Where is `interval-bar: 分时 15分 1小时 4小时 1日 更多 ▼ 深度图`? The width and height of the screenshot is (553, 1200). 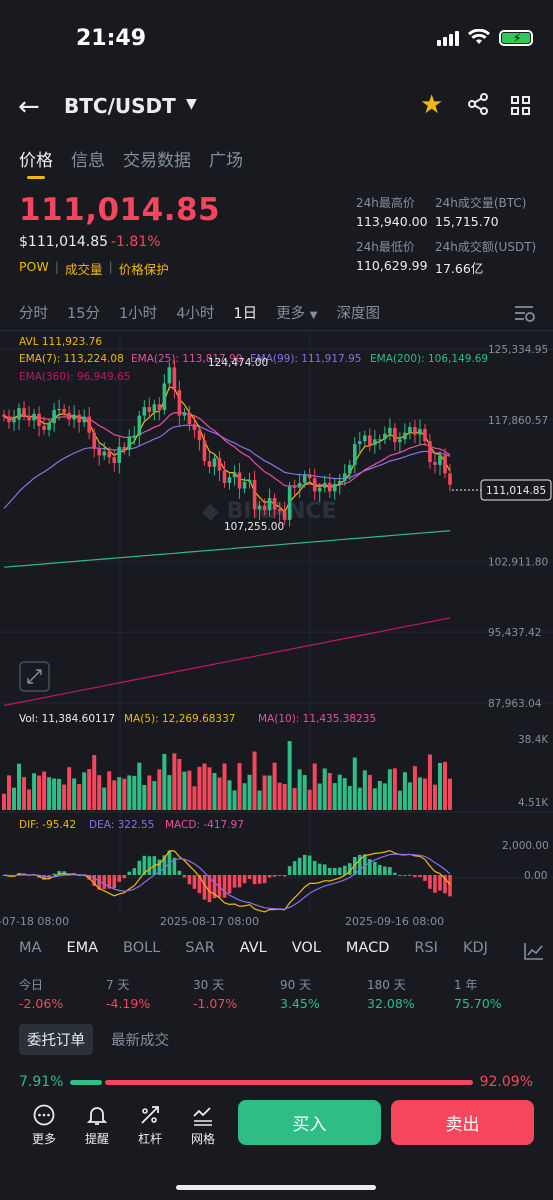 interval-bar: 分时 15分 1小时 4小时 1日 更多 ▼ 深度图 is located at coordinates (209, 312).